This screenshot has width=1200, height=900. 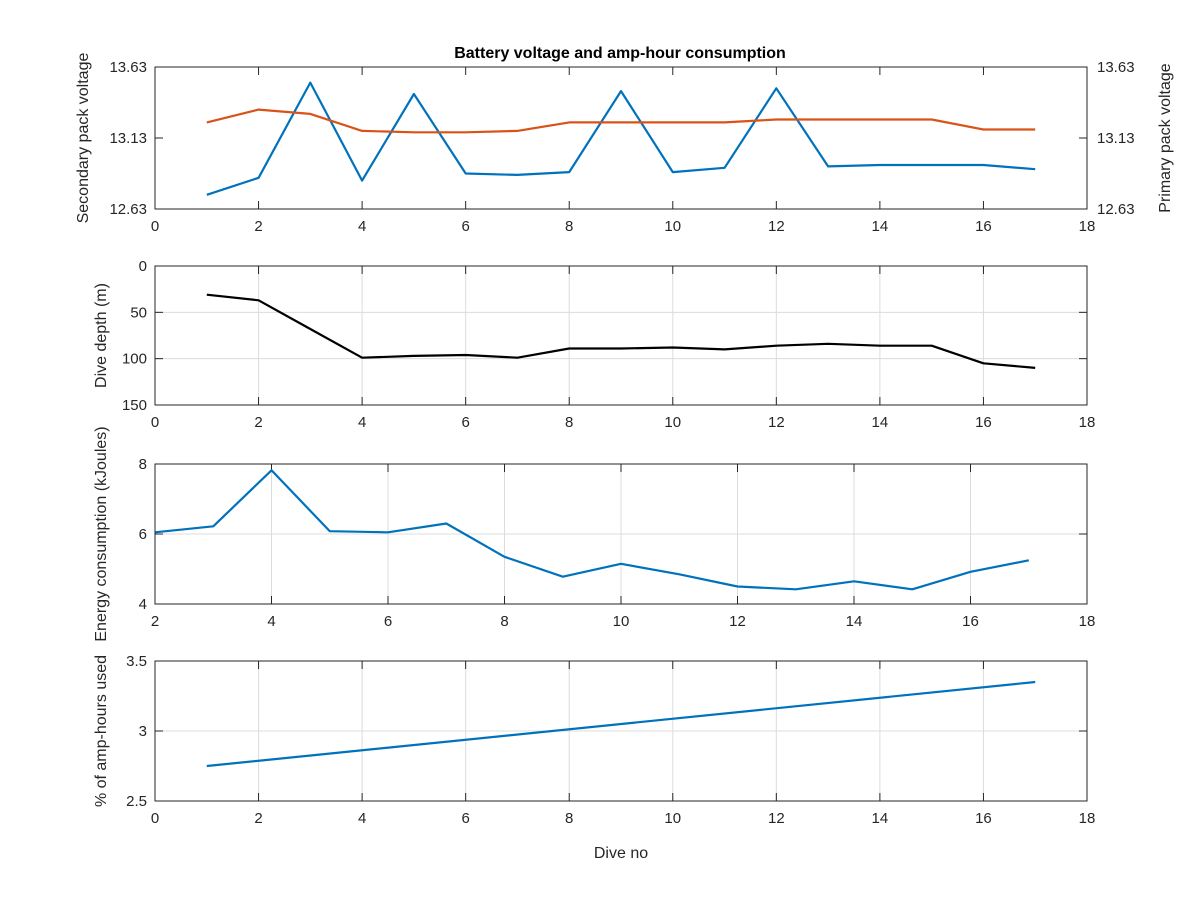 What do you see at coordinates (138, 312) in the screenshot?
I see `y-tick-label: 50` at bounding box center [138, 312].